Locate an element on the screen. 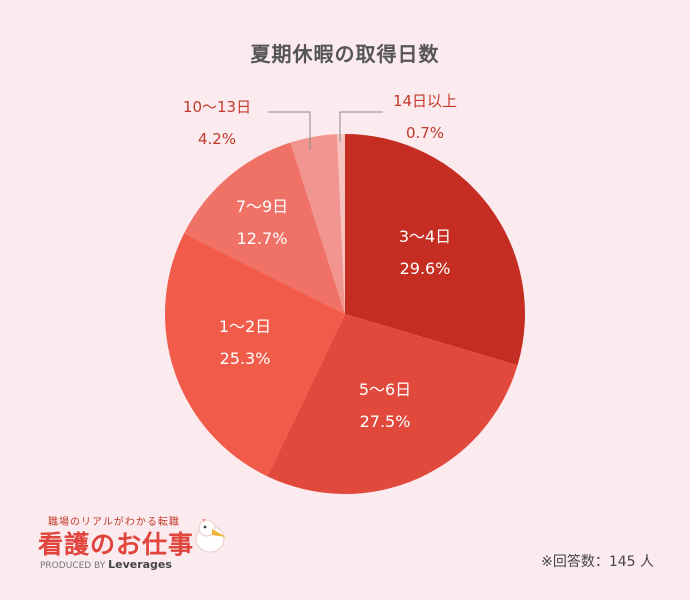 This screenshot has width=690, height=600. logo-produced-by: PRODUCED BY Leverages is located at coordinates (106, 564).